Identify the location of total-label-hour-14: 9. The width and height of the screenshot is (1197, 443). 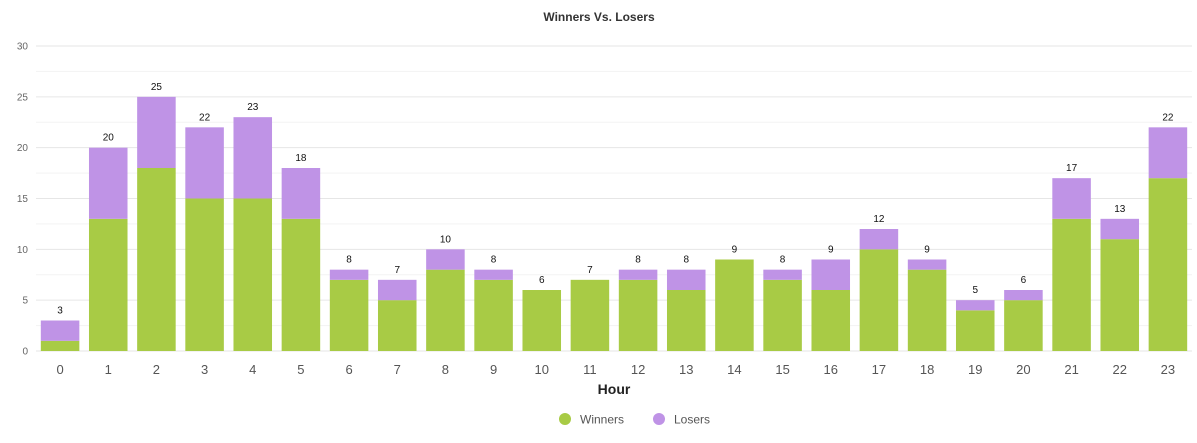
(735, 250).